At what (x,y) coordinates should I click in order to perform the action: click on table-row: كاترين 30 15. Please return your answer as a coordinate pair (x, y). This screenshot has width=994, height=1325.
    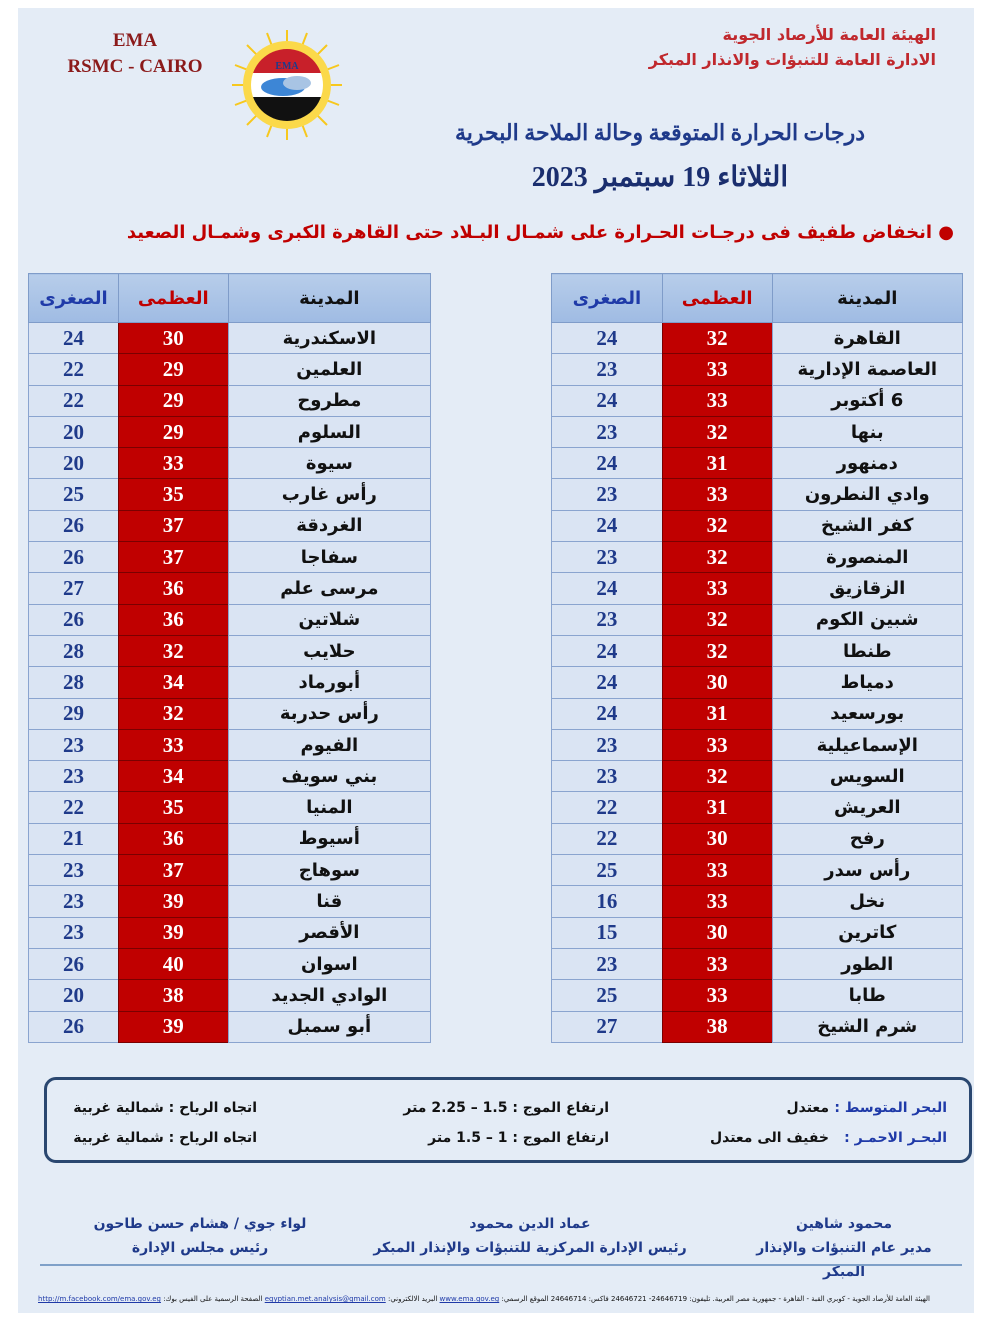
    Looking at the image, I should click on (757, 932).